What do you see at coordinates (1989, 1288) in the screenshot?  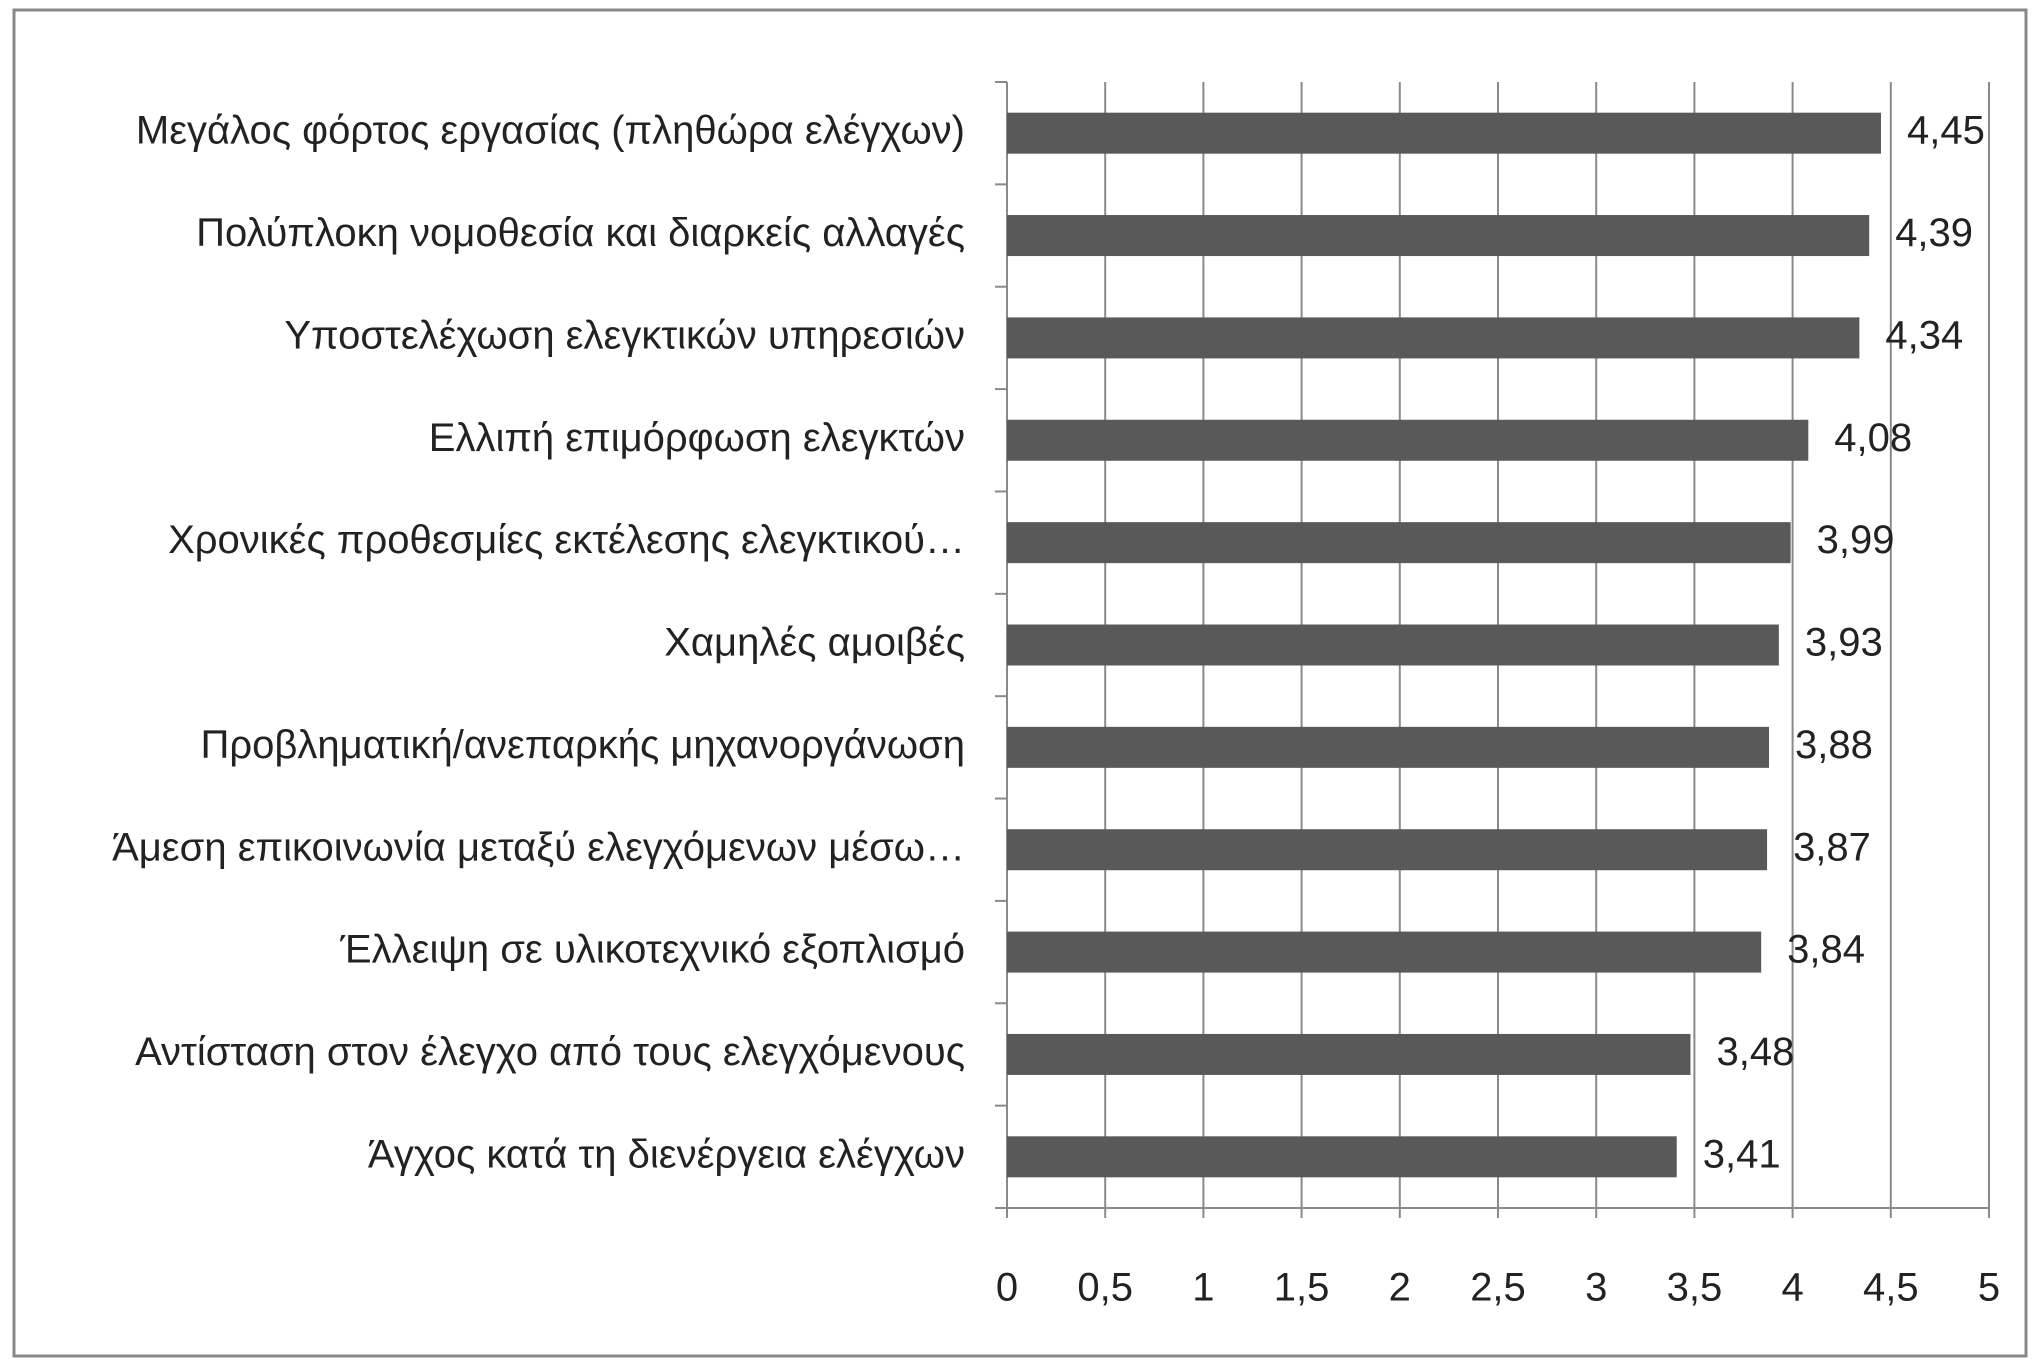 I see `x-tick-label: 5` at bounding box center [1989, 1288].